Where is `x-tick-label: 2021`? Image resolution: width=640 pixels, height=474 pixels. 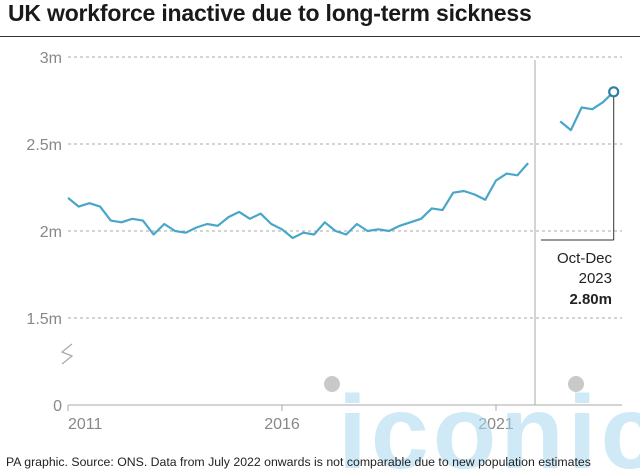 x-tick-label: 2021 is located at coordinates (496, 424).